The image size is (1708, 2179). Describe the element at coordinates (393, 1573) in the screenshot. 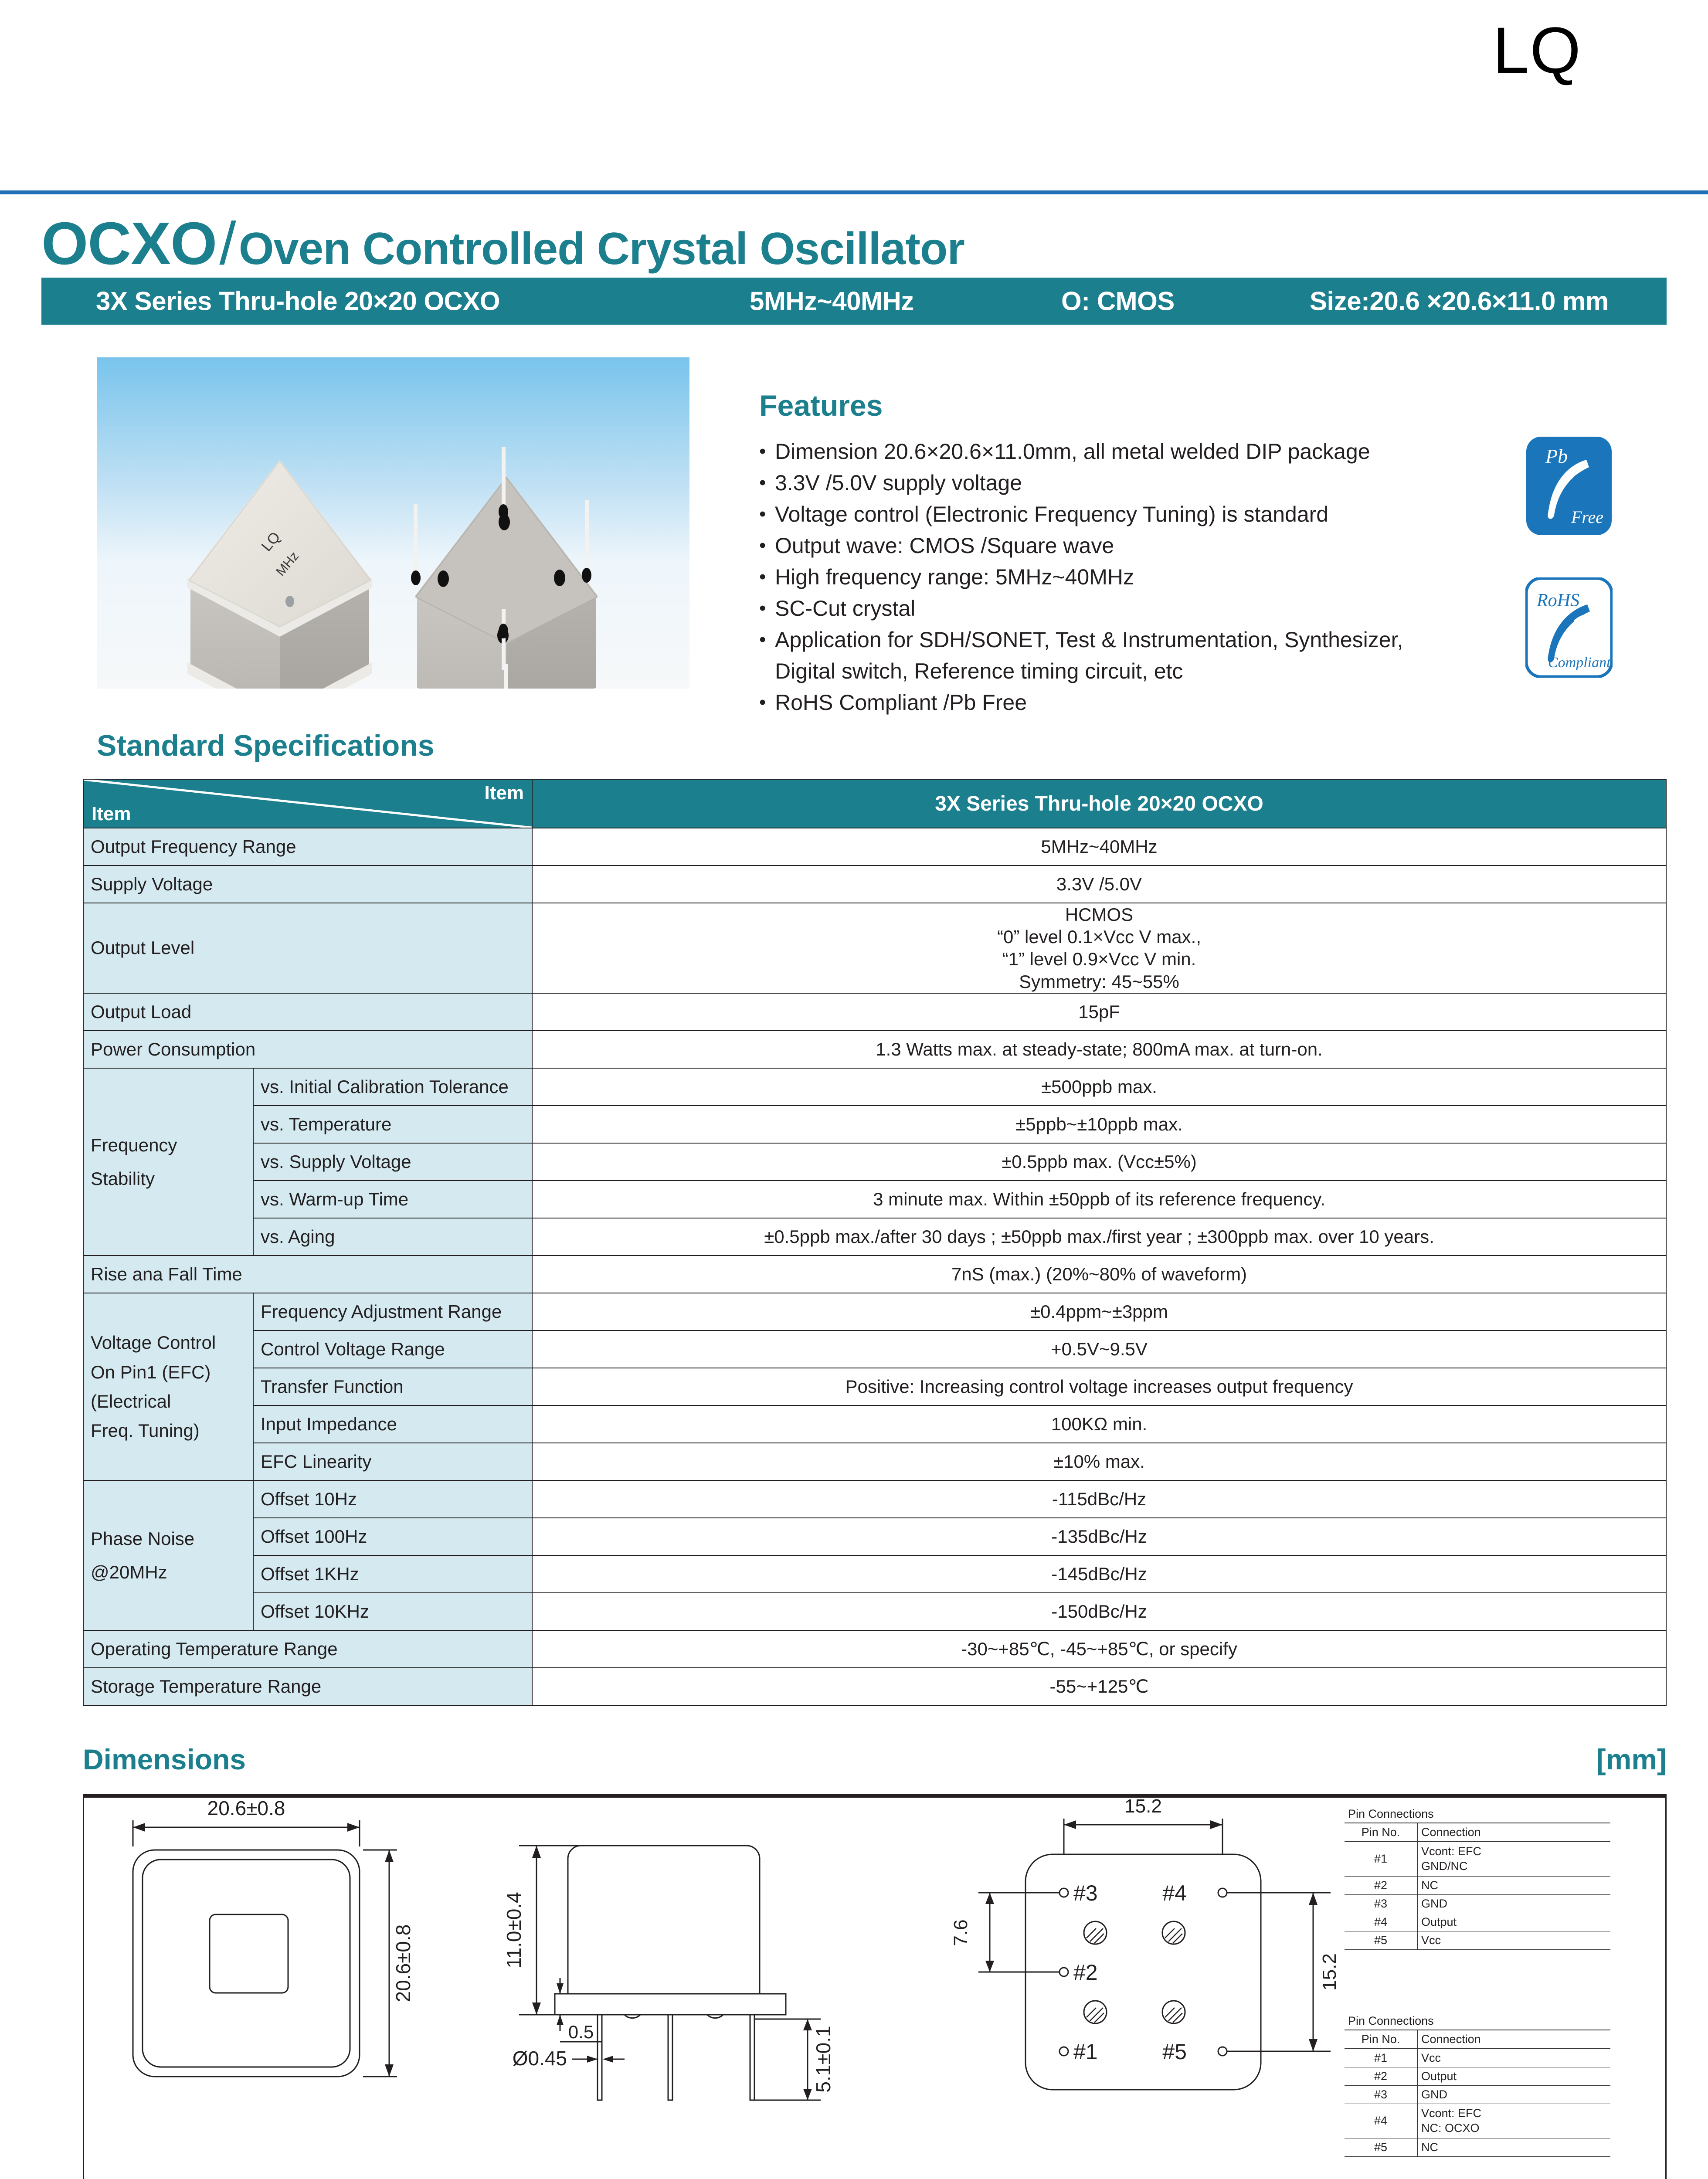

I see `table-subrow-key: Offset 1KHz` at that location.